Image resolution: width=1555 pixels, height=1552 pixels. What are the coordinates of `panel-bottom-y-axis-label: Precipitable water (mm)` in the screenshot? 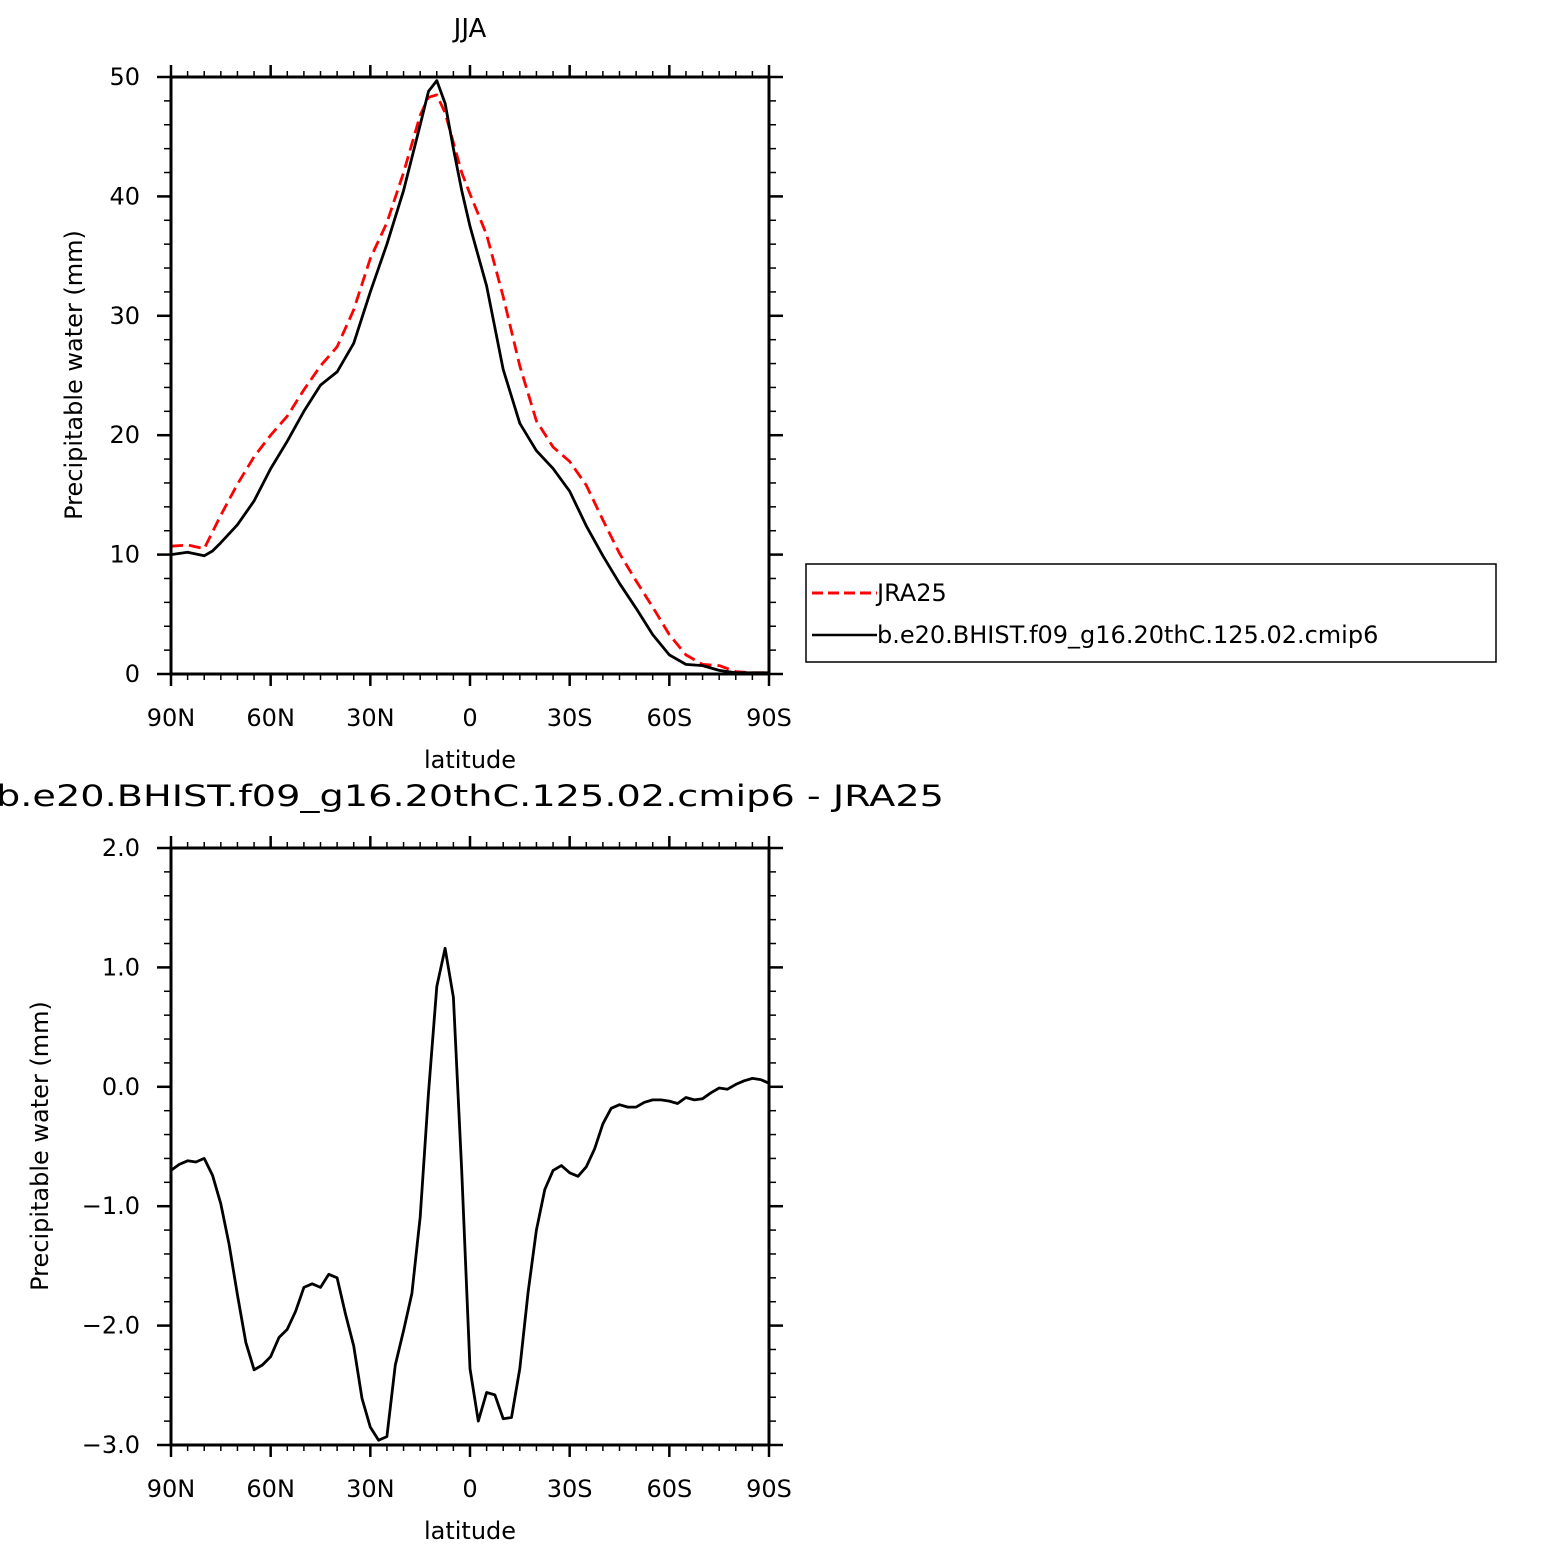 It's located at (40, 1146).